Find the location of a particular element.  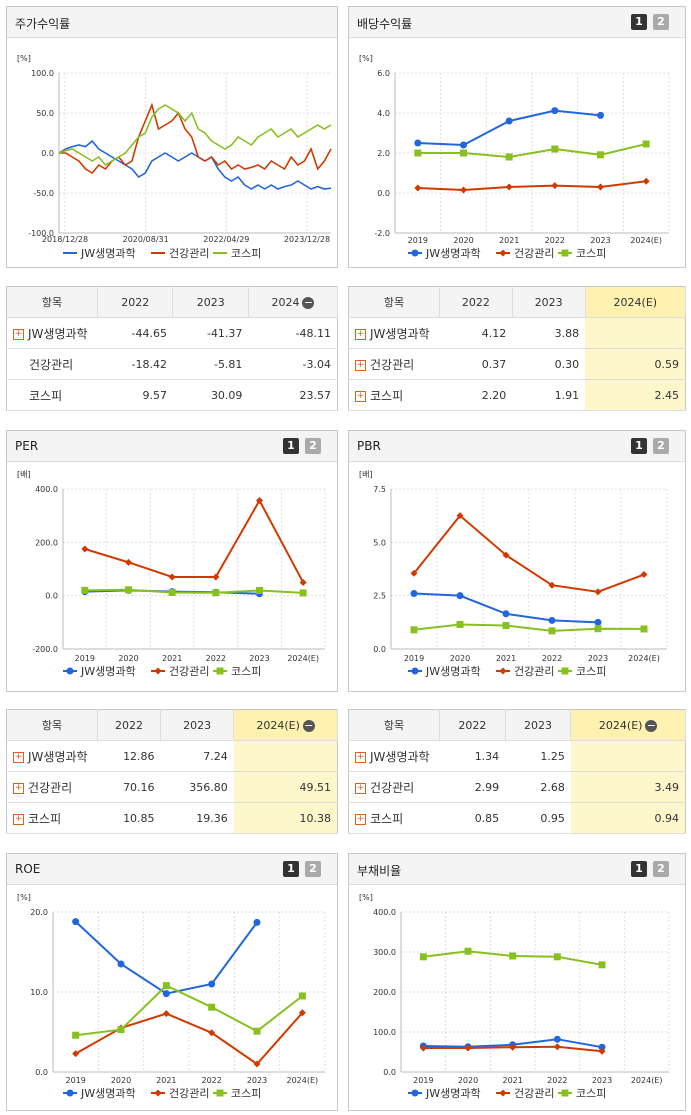

panel-title: PBR is located at coordinates (369, 446).